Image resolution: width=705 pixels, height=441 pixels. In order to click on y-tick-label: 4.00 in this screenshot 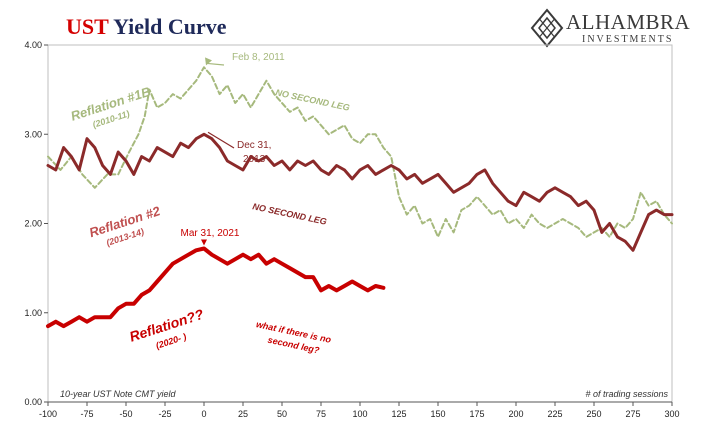, I will do `click(33, 45)`.